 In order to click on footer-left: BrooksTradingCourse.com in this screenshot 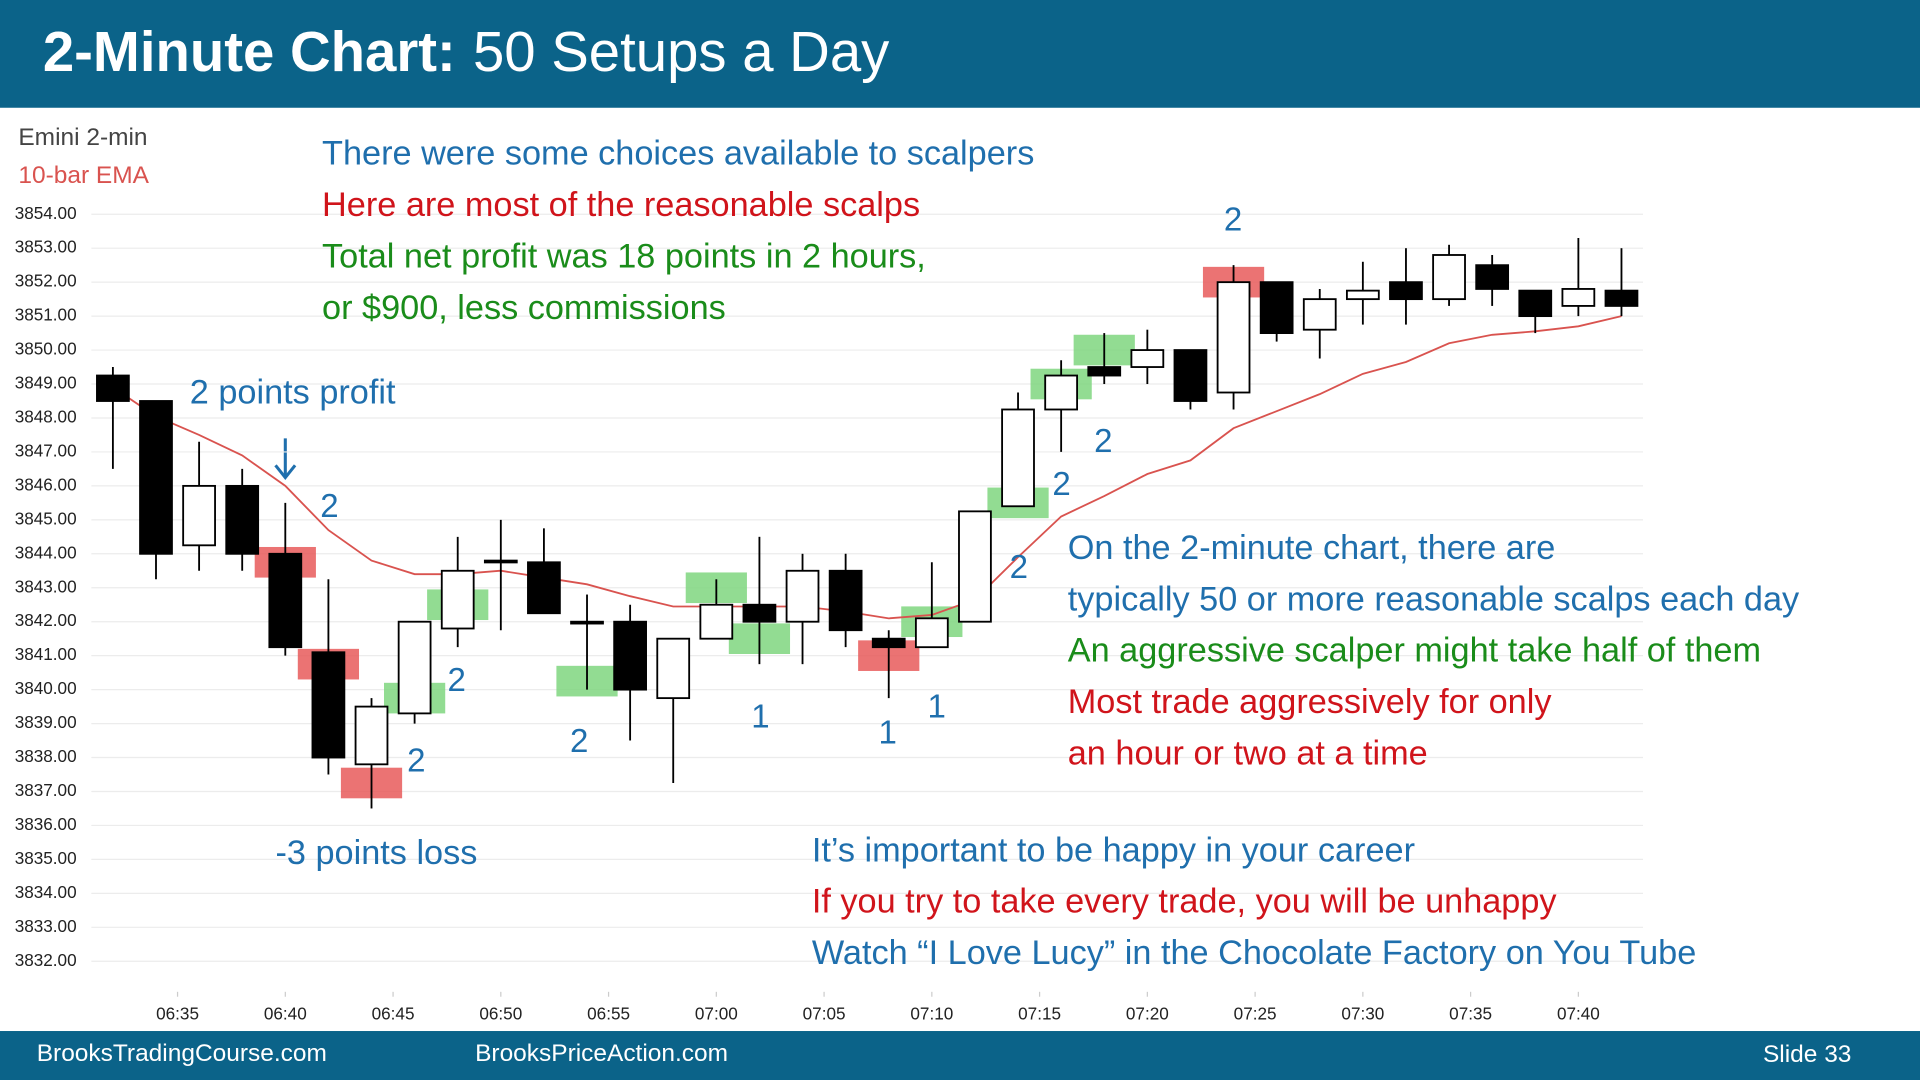, I will do `click(182, 1053)`.